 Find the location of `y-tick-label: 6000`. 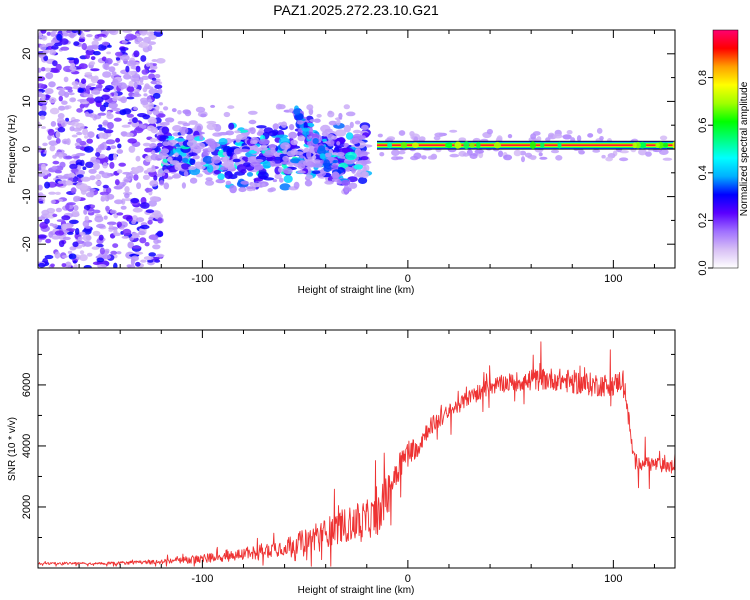

y-tick-label: 6000 is located at coordinates (27, 385).